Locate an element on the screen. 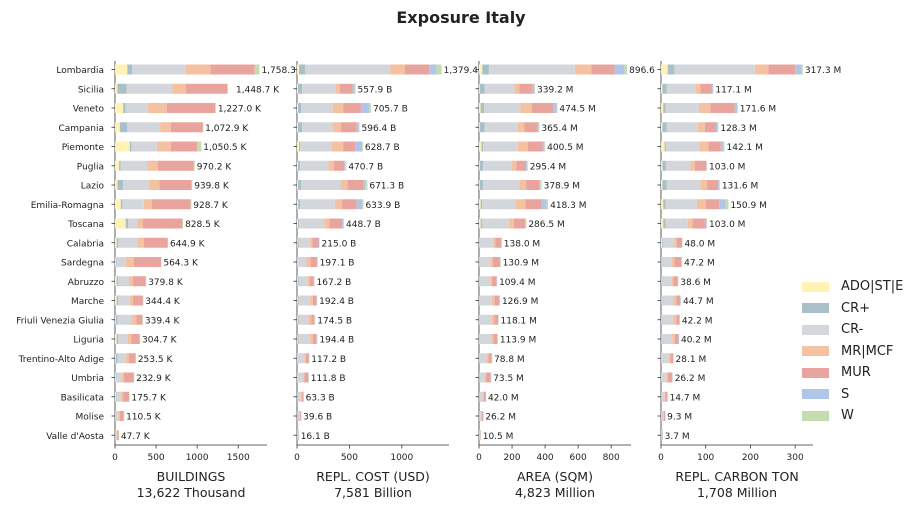  bar-total-label: 194.4 B is located at coordinates (336, 341).